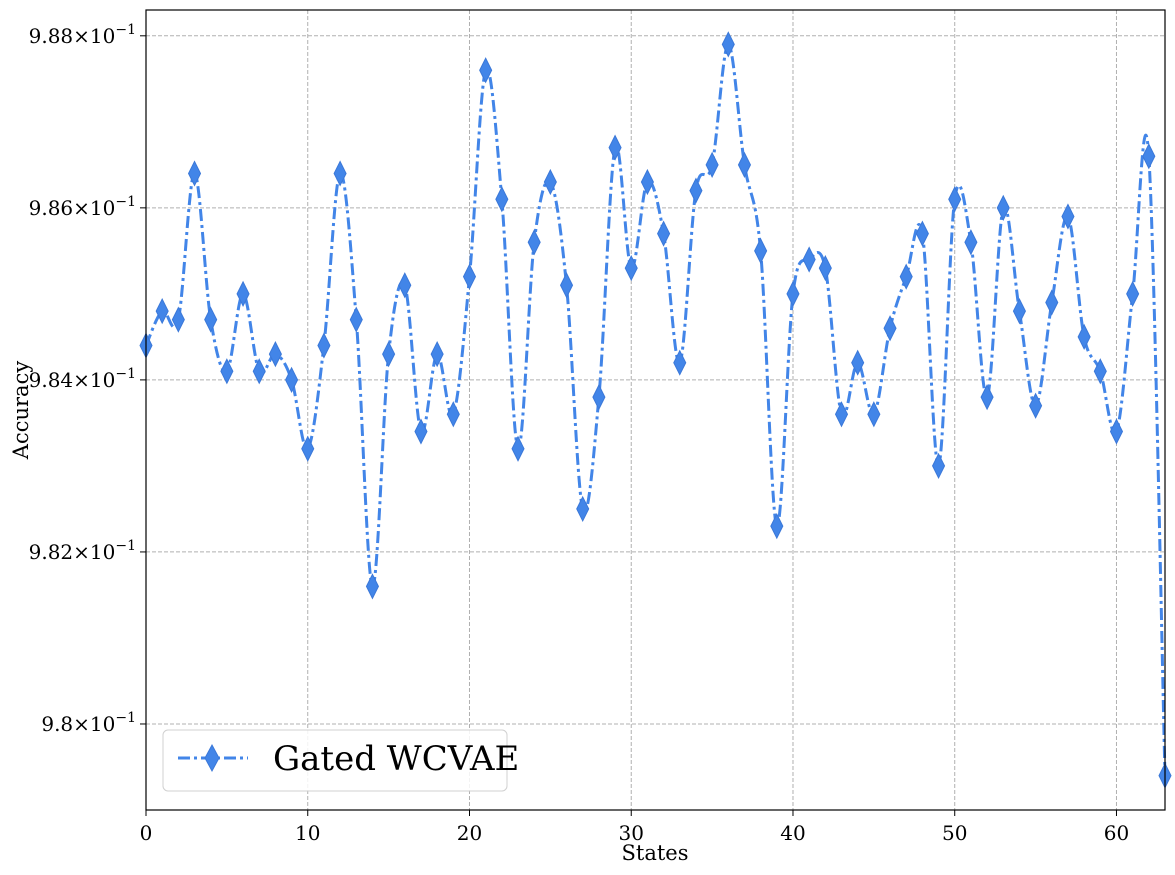 The height and width of the screenshot is (875, 1175). I want to click on y-tick-label: 9.8×10⁻¹, so click(88, 723).